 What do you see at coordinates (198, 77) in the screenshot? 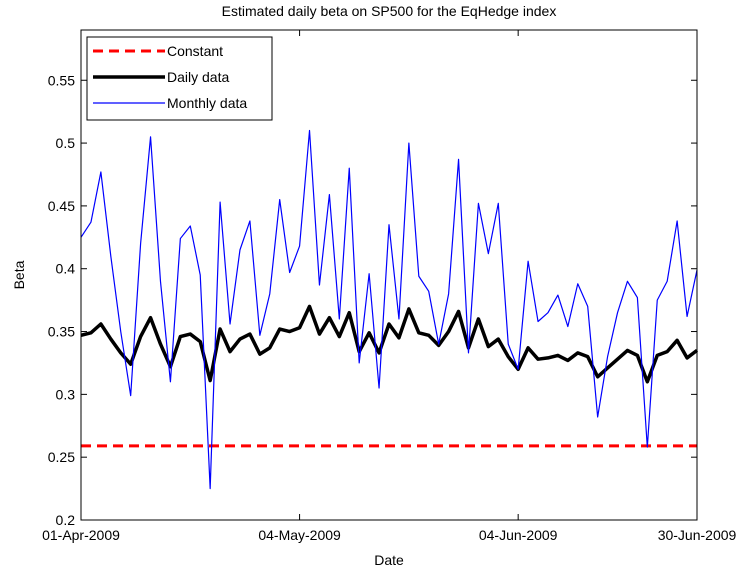
I see `legend-label: Daily data` at bounding box center [198, 77].